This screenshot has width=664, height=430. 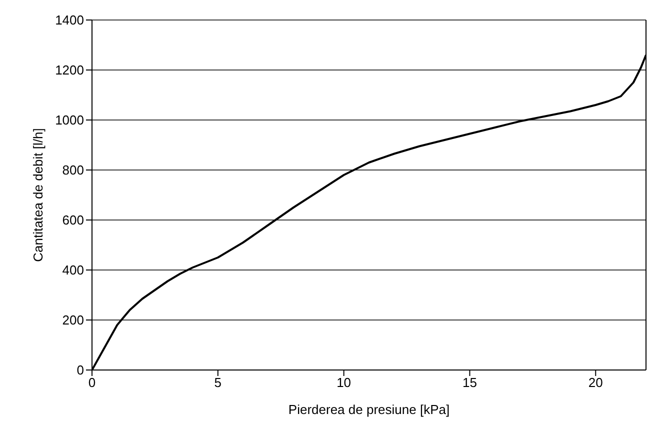 What do you see at coordinates (69, 70) in the screenshot?
I see `y-tick-label: 1200` at bounding box center [69, 70].